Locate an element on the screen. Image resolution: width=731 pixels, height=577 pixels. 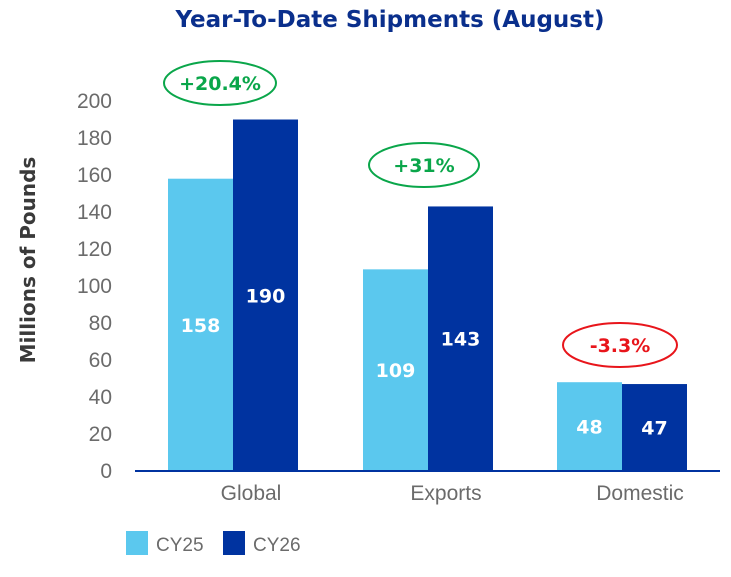
annotation-ellipse-global is located at coordinates (220, 83).